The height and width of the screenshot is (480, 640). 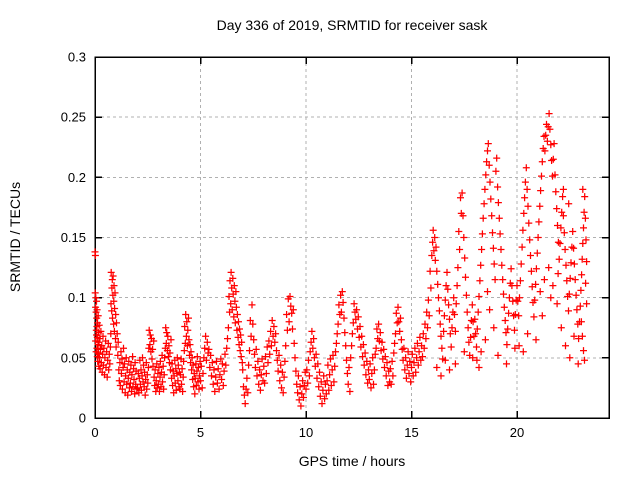 What do you see at coordinates (73, 357) in the screenshot?
I see `svg-text: 0.05` at bounding box center [73, 357].